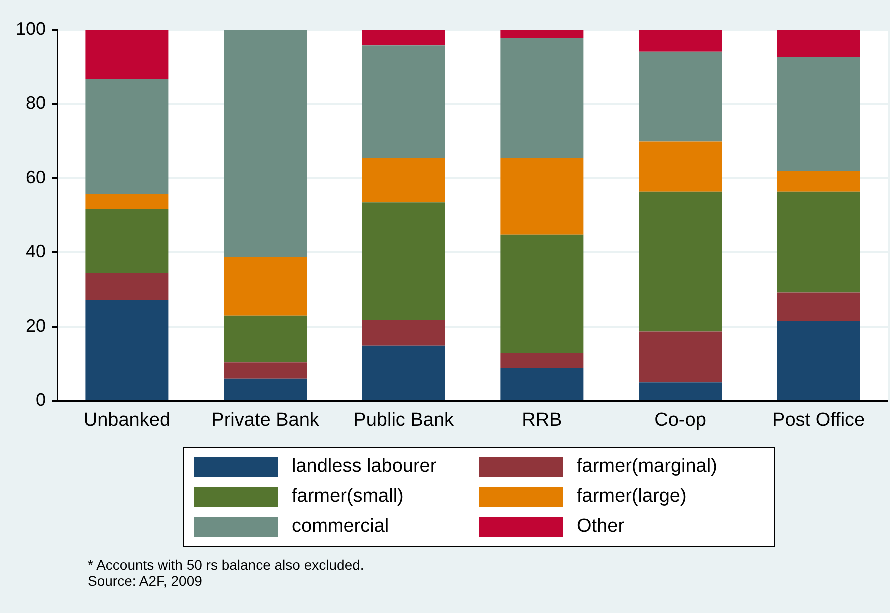  What do you see at coordinates (41, 400) in the screenshot?
I see `y-tick-label: 0` at bounding box center [41, 400].